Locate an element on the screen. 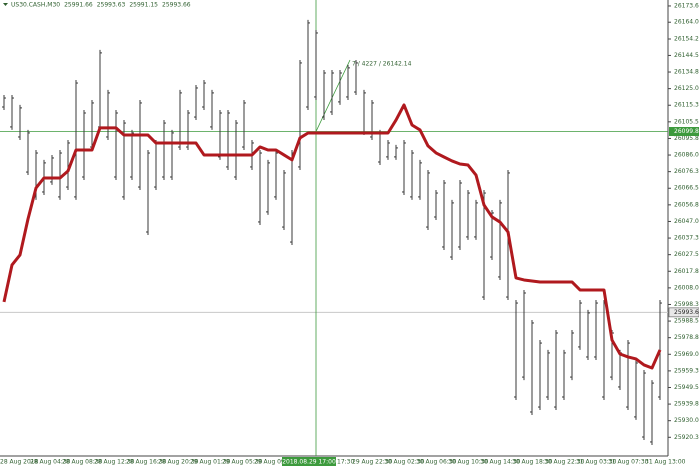  y-tick-label: 26066.55 is located at coordinates (686, 188).